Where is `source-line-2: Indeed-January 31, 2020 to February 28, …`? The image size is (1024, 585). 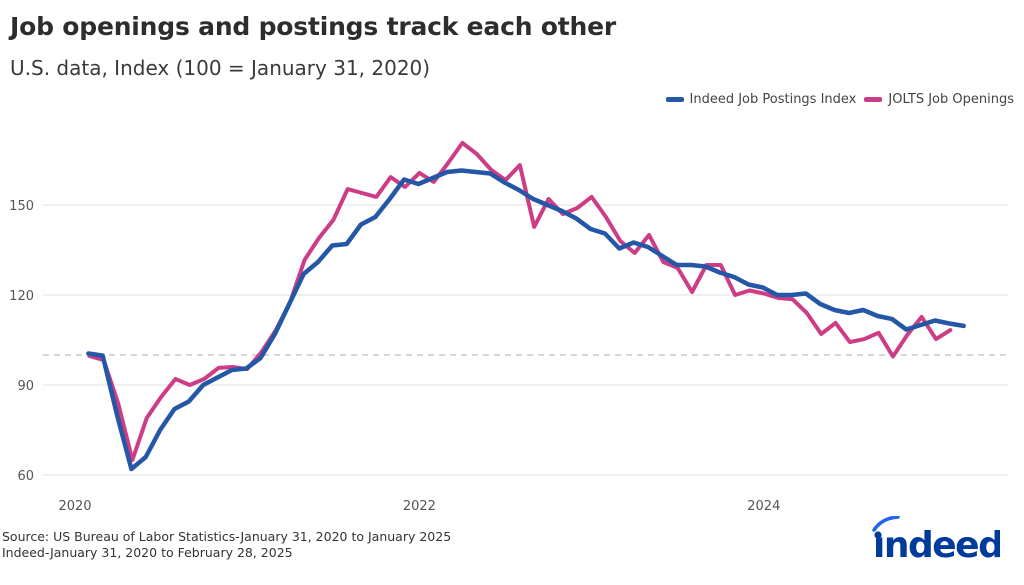 source-line-2: Indeed-January 31, 2020 to February 28, … is located at coordinates (147, 552).